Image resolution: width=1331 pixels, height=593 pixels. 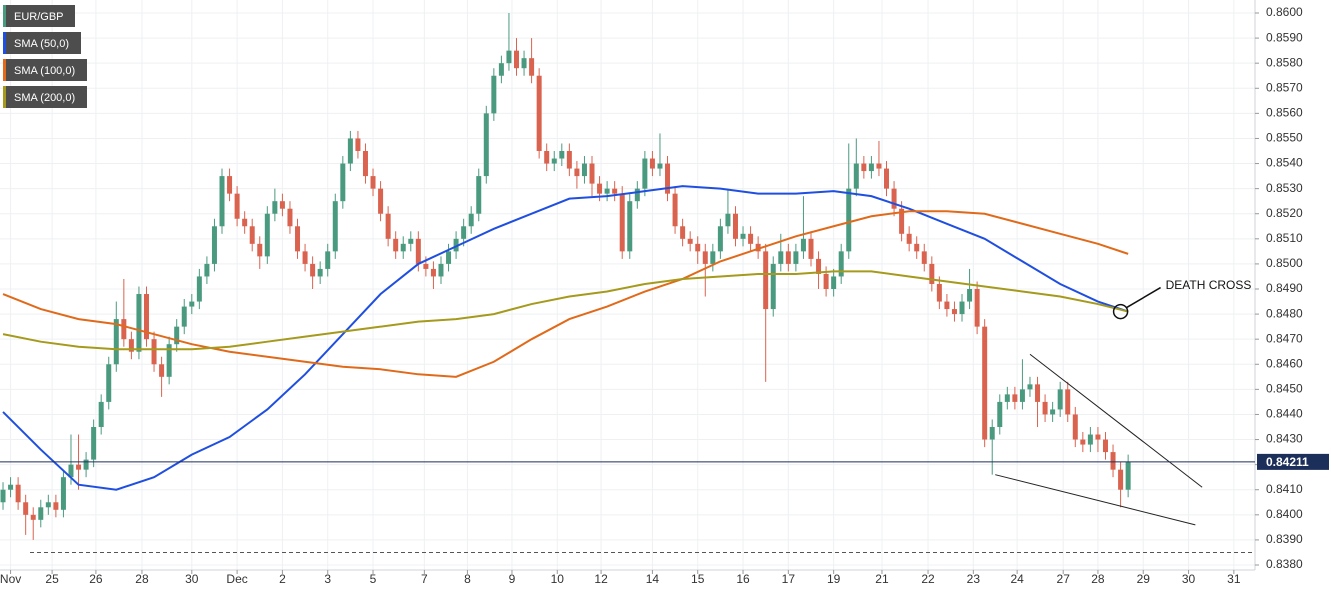 I want to click on x-tick-label: 2, so click(x=282, y=579).